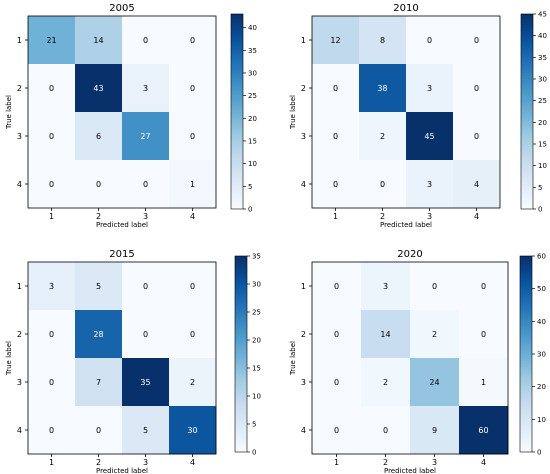 This screenshot has width=550, height=474. I want to click on cell-value-label: 24, so click(434, 382).